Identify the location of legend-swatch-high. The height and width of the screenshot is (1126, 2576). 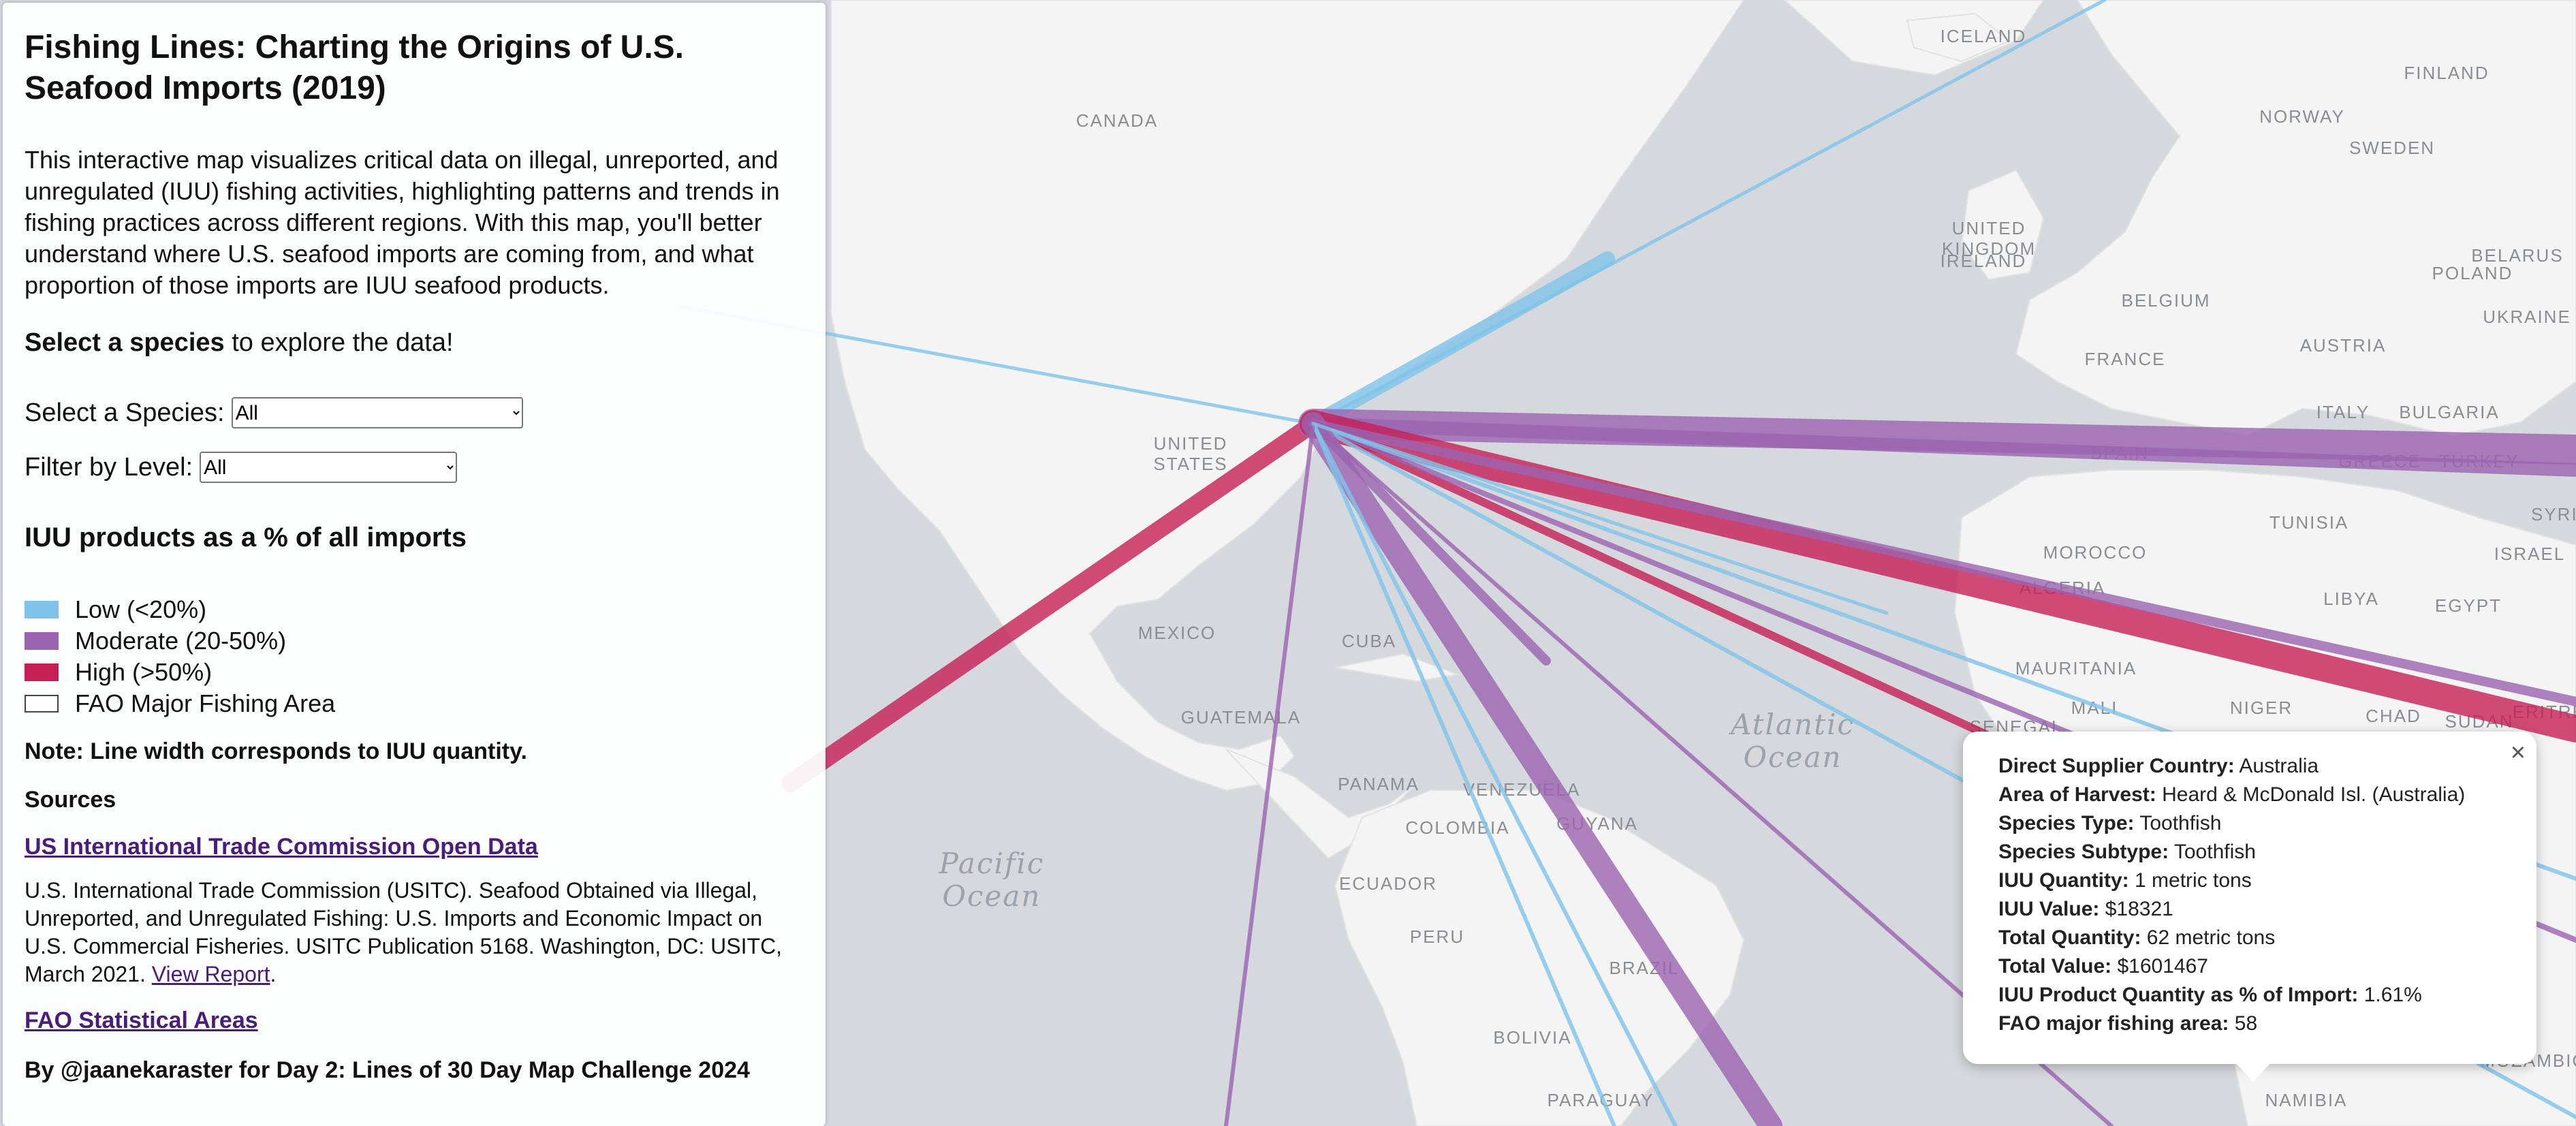
(42, 672).